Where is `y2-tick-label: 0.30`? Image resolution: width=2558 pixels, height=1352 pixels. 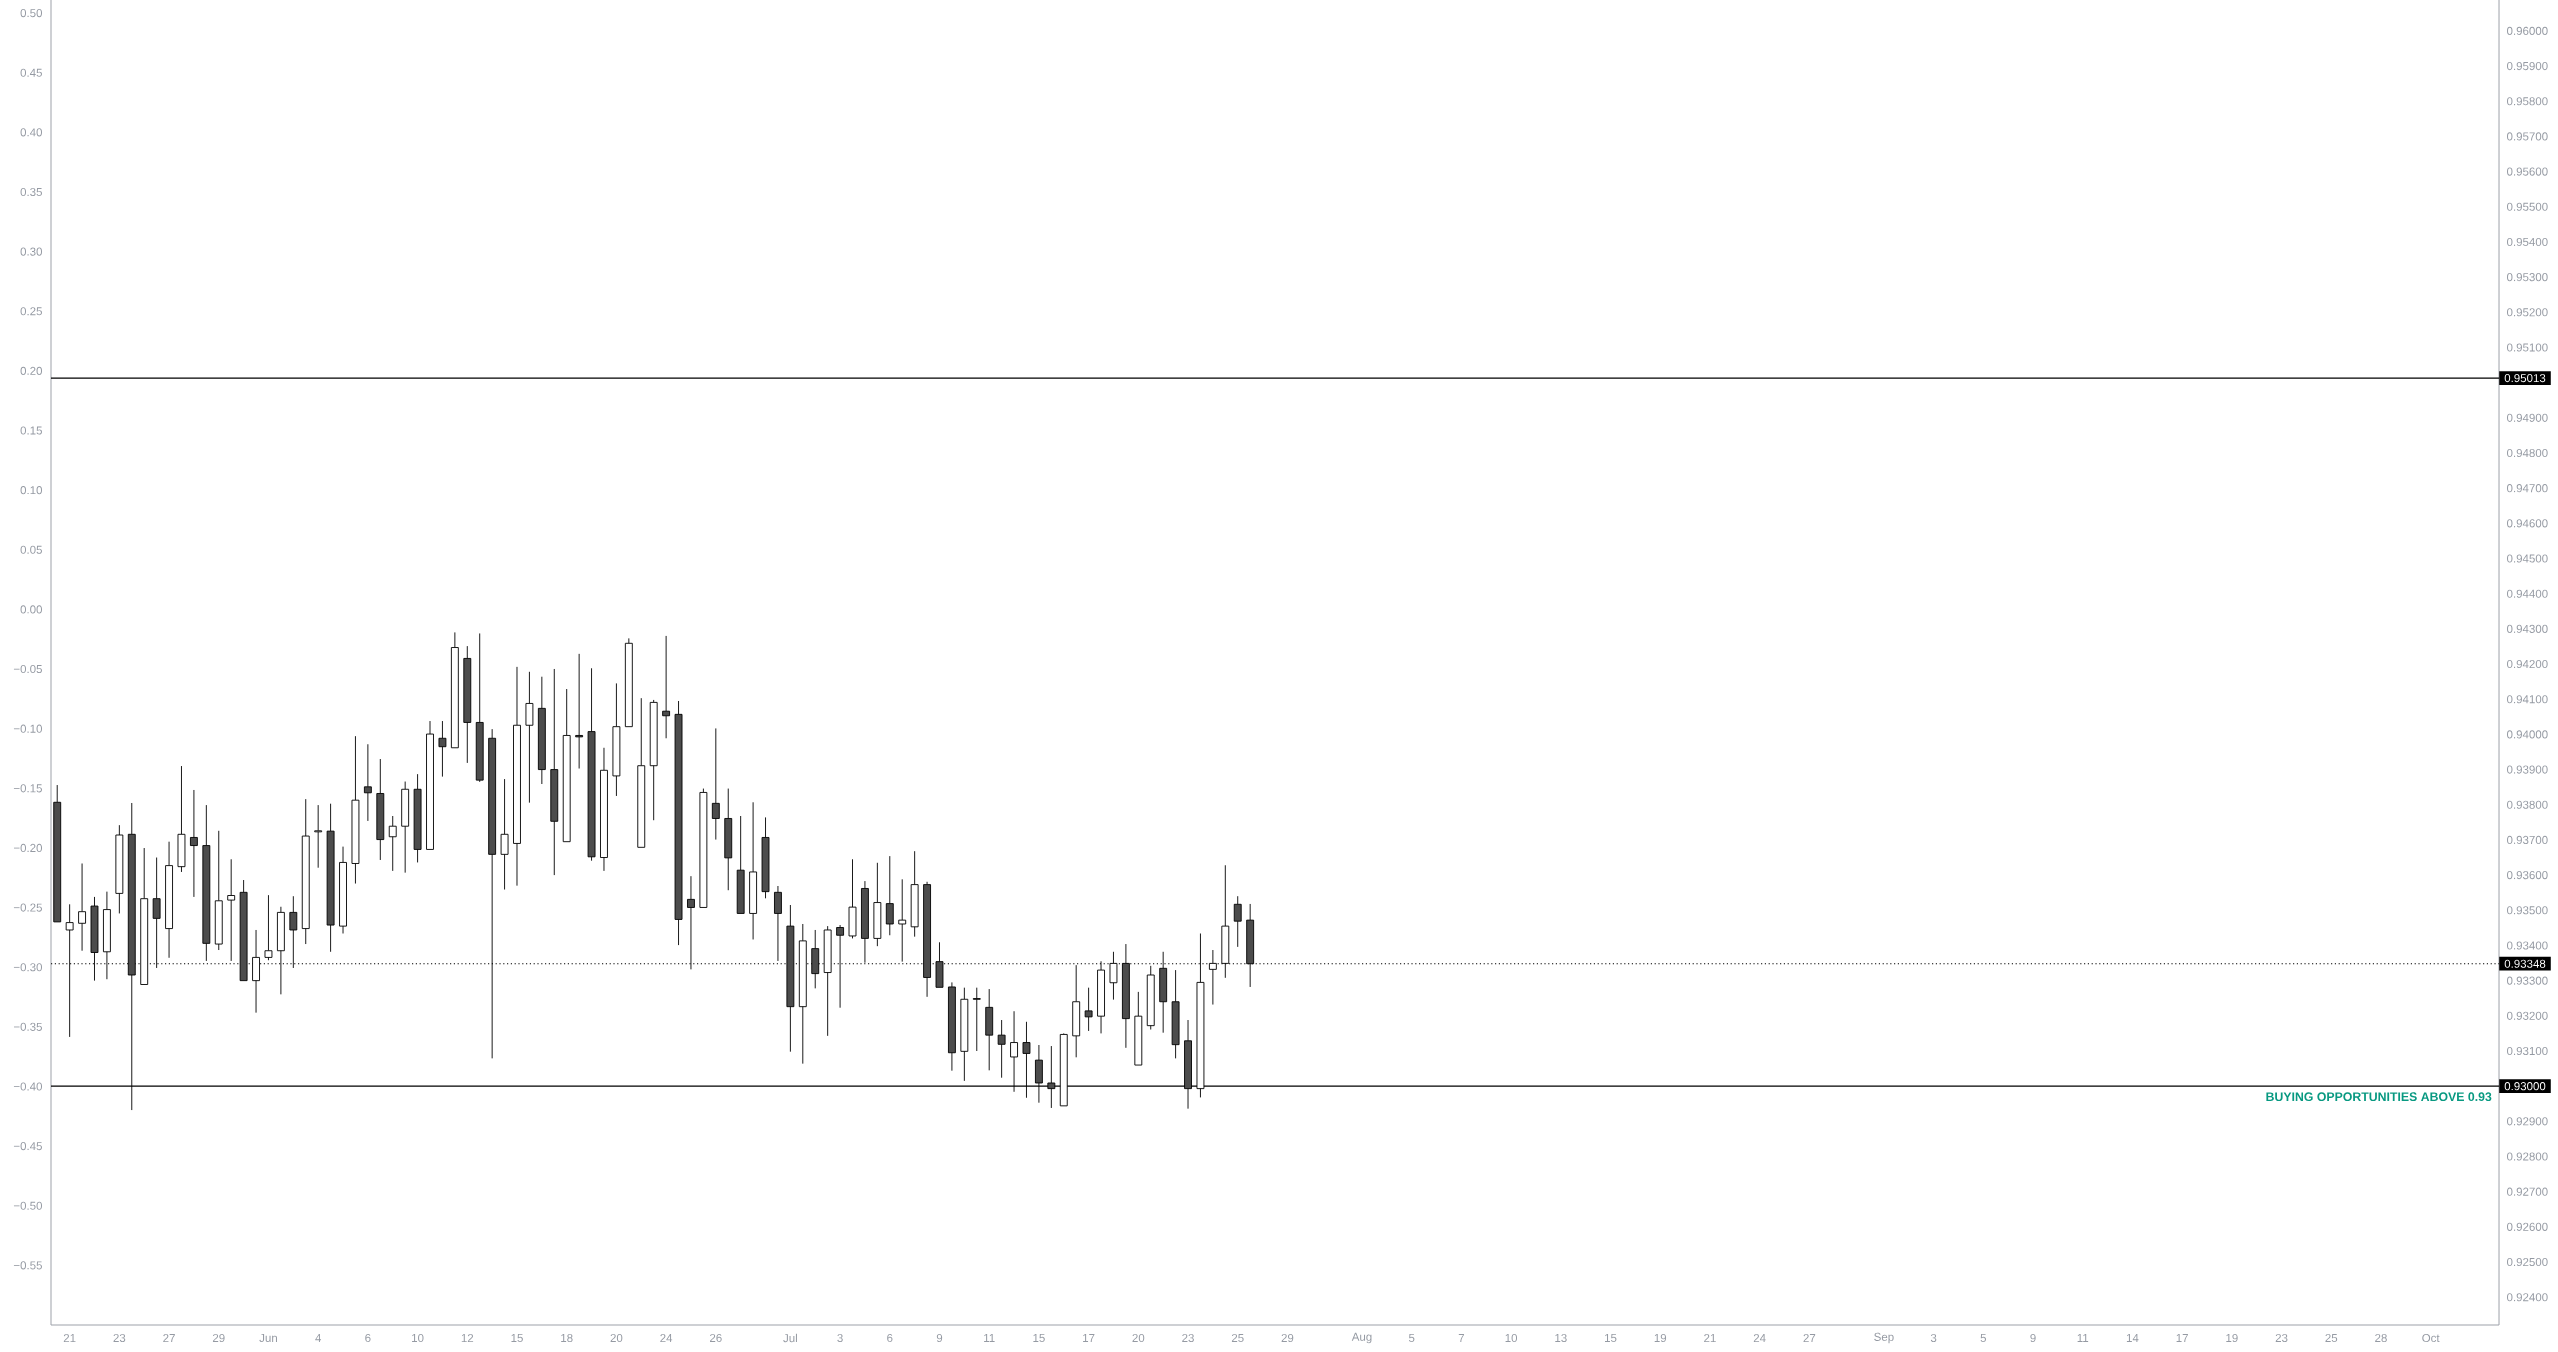 y2-tick-label: 0.30 is located at coordinates (31, 251).